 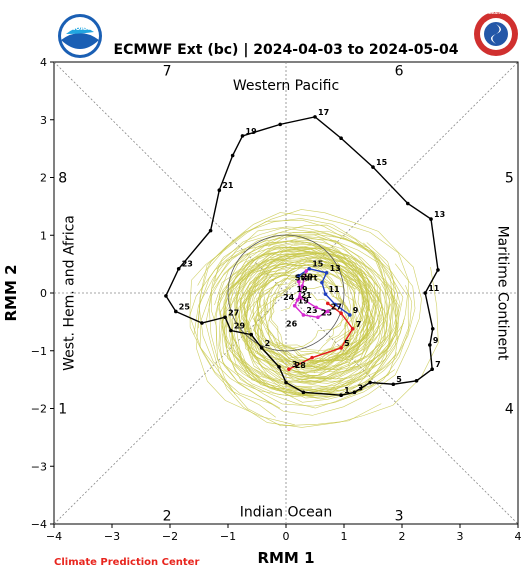 What do you see at coordinates (127, 562) in the screenshot?
I see `cpc-credit: Climate Prediction Center` at bounding box center [127, 562].